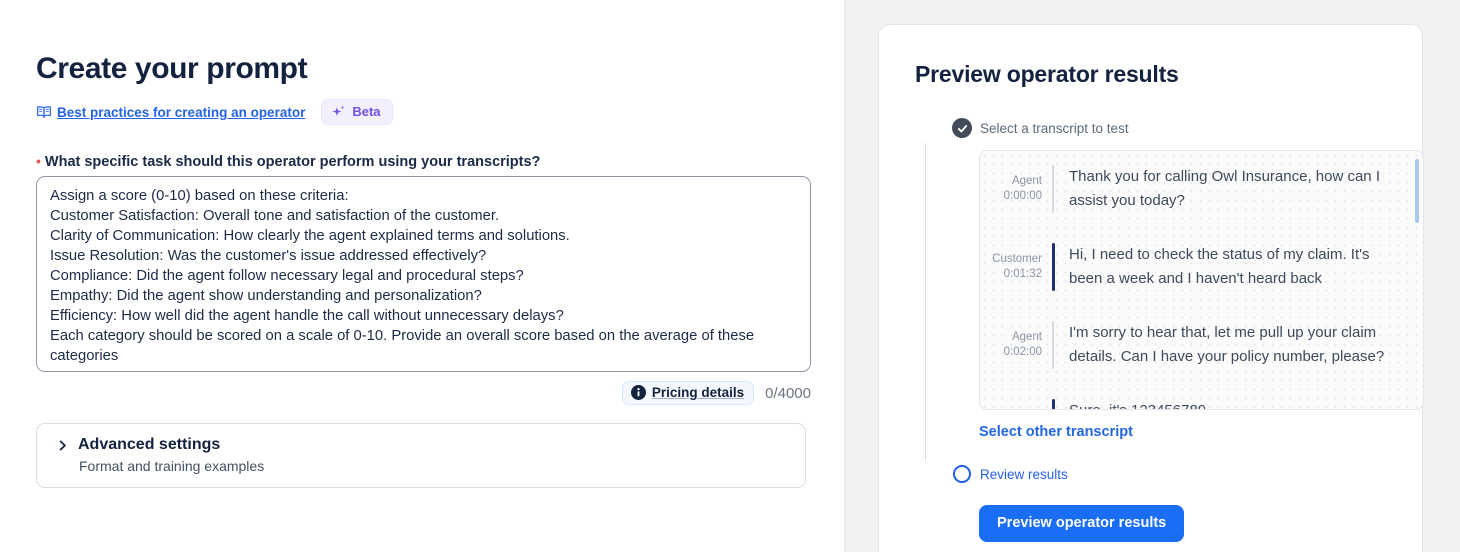  Describe the element at coordinates (1022, 352) in the screenshot. I see `timestamp: 0:02:00` at that location.